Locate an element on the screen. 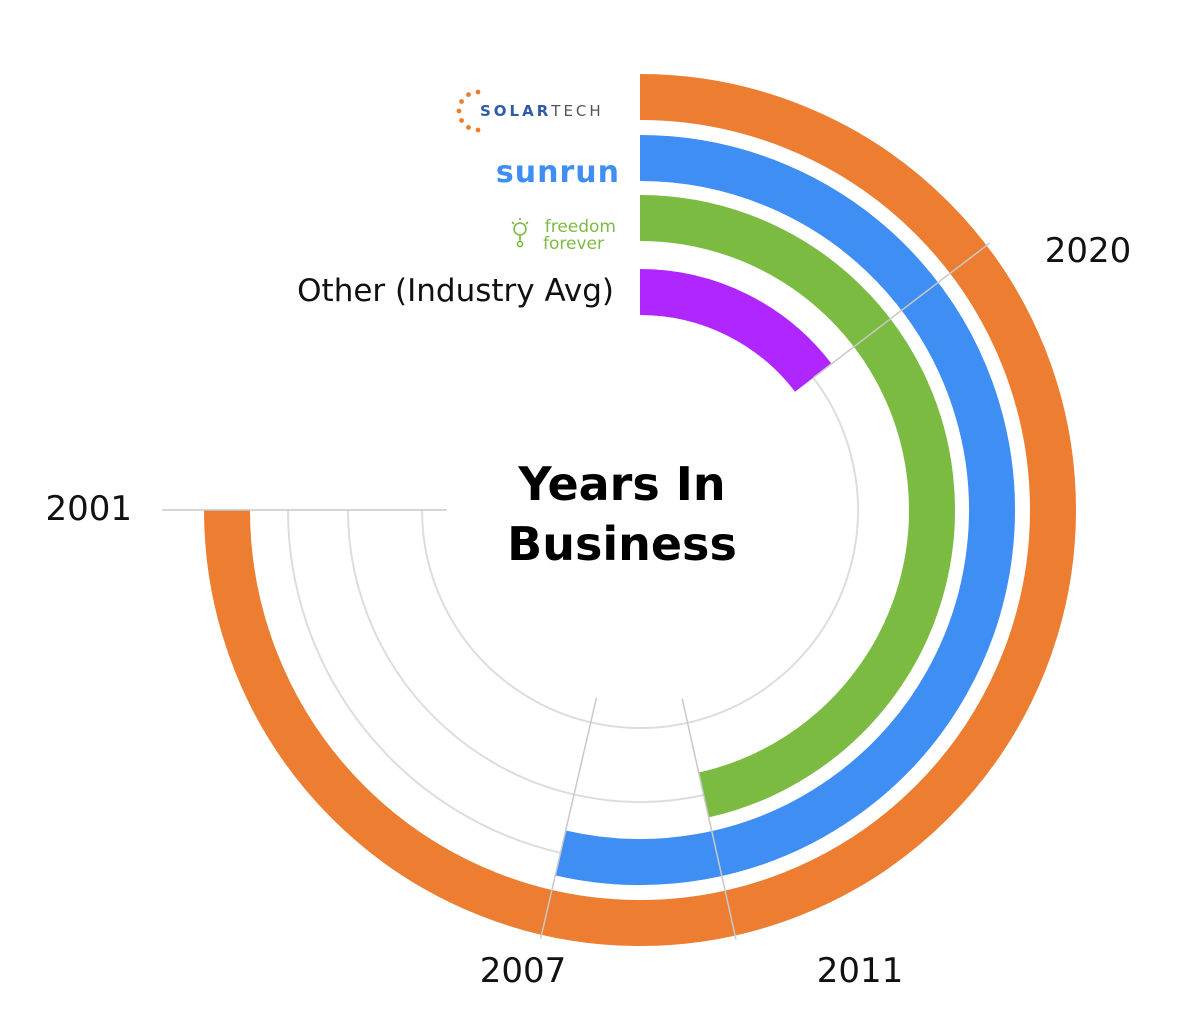  solartech-logo: SOLARTECH is located at coordinates (530, 111).